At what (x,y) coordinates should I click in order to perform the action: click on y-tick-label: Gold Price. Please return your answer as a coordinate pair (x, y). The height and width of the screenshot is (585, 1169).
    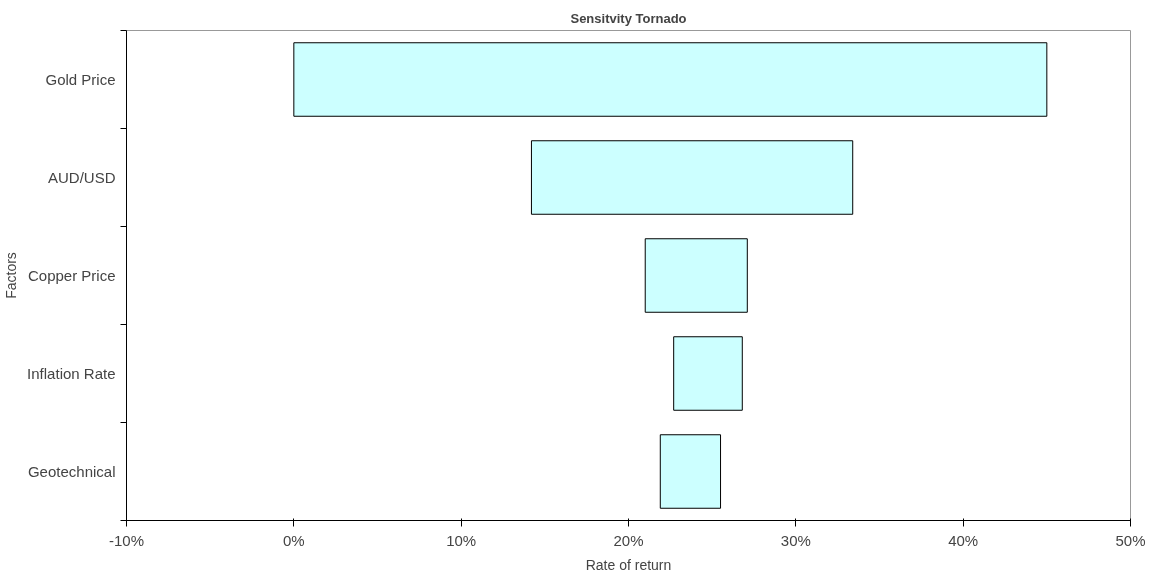
    Looking at the image, I should click on (80, 79).